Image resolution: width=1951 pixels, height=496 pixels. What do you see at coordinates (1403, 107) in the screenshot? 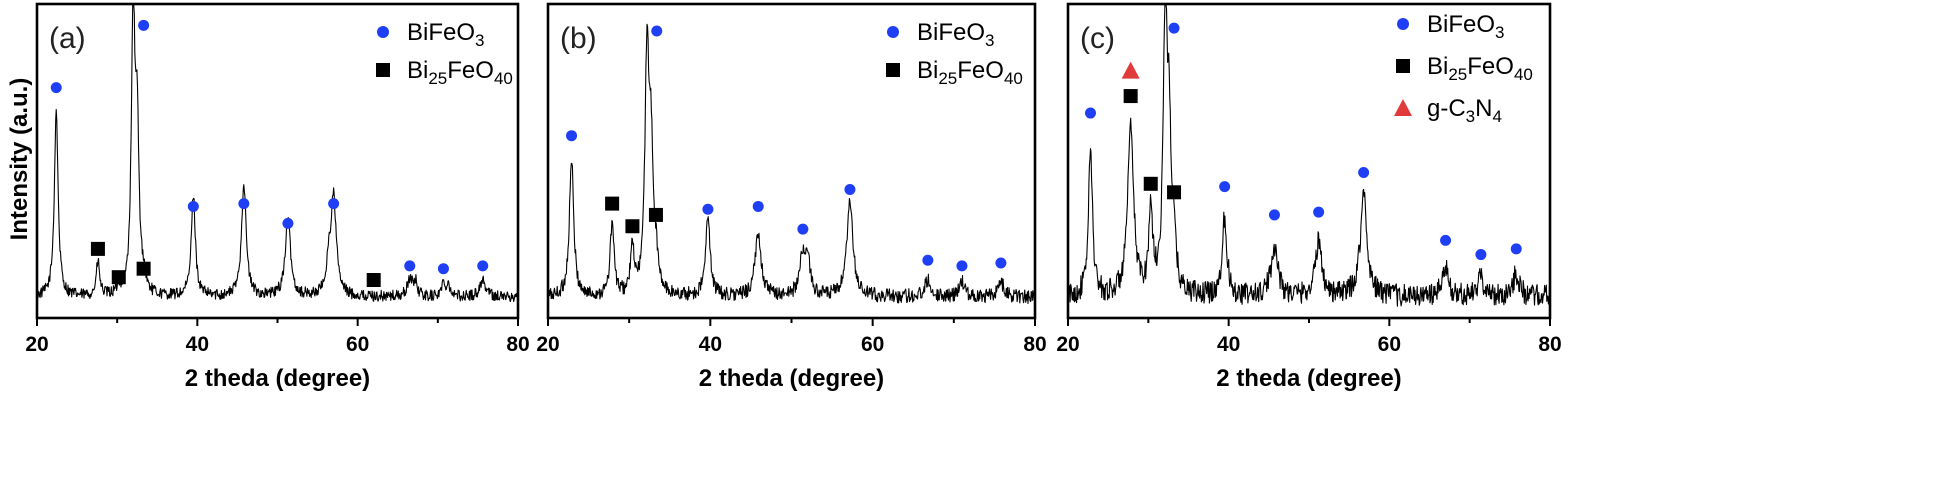
I see `legend-gc3n4-marker` at bounding box center [1403, 107].